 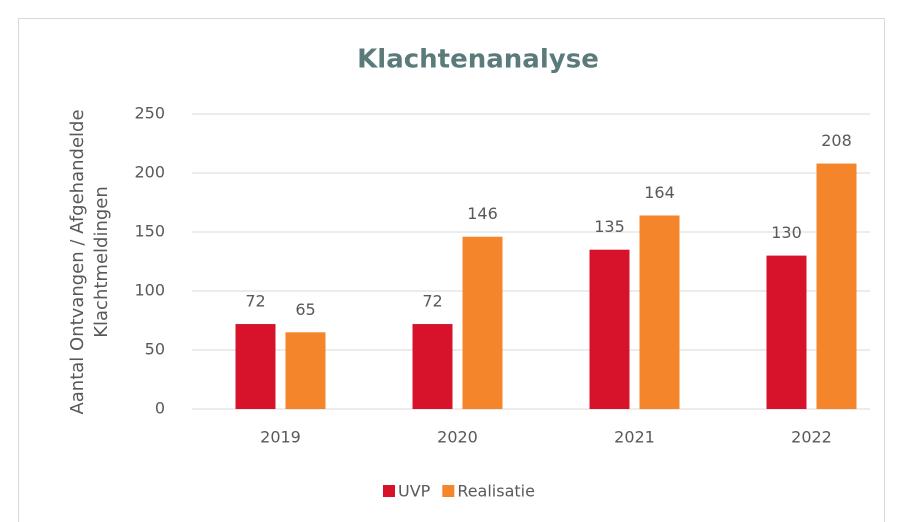 What do you see at coordinates (280, 437) in the screenshot?
I see `x-tick-label: 2019` at bounding box center [280, 437].